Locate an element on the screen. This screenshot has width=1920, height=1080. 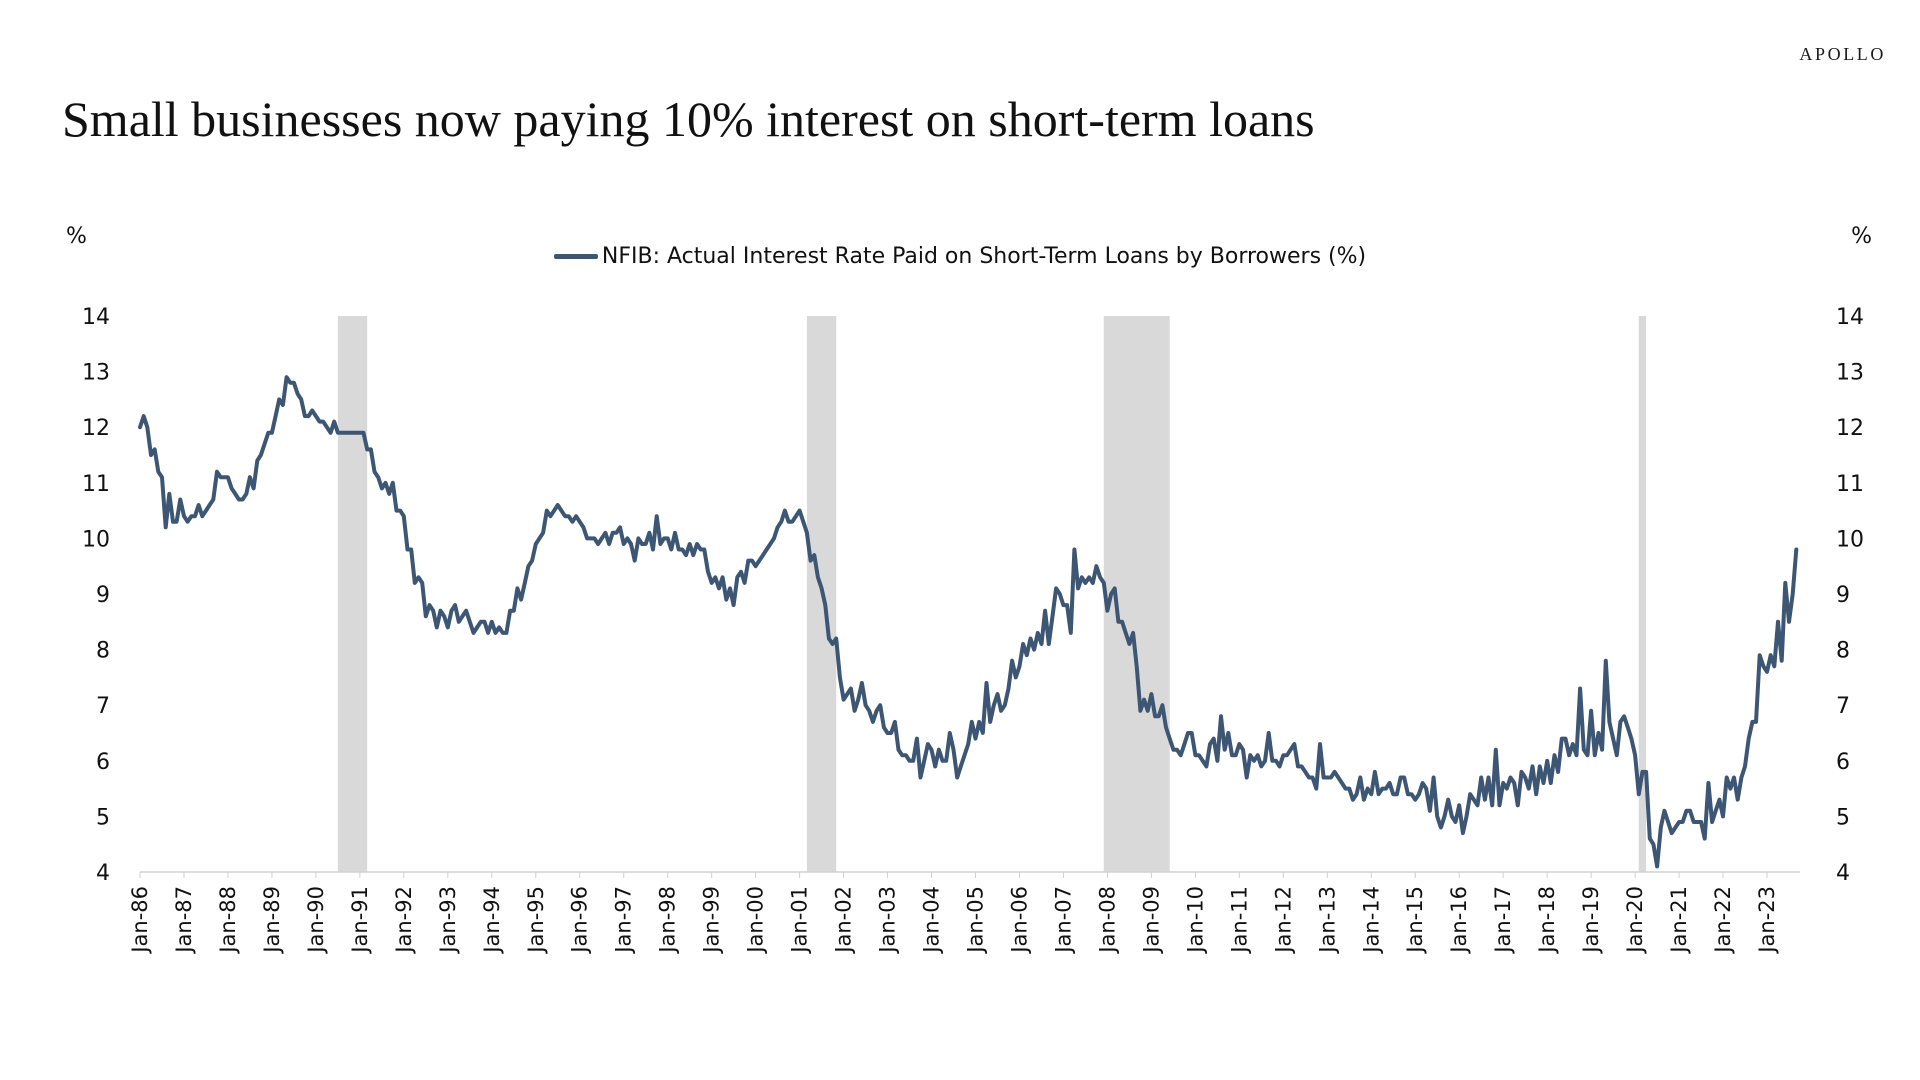
x-tick-label: Jan-03 is located at coordinates (888, 920).